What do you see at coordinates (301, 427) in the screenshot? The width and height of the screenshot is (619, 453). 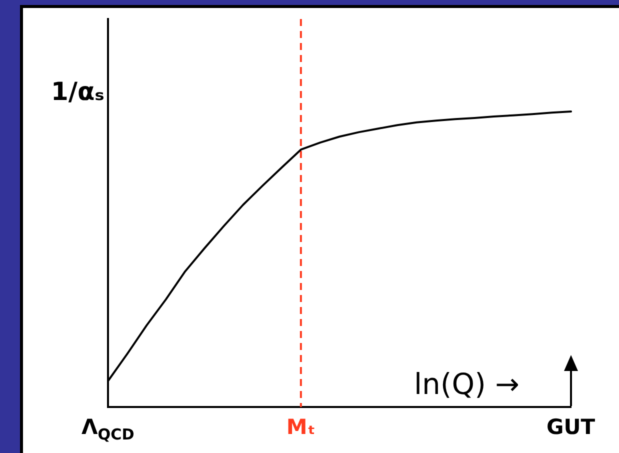 I see `x-tick-label: Mₜ` at bounding box center [301, 427].